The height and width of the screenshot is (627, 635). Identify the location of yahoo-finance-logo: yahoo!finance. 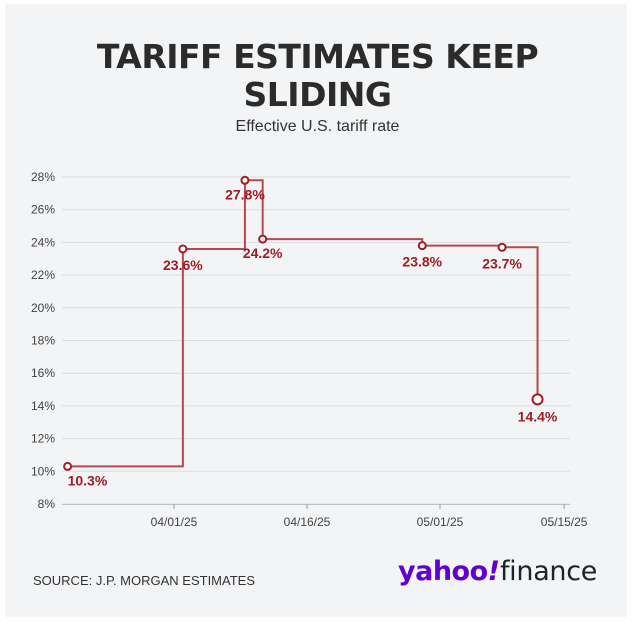
(497, 572).